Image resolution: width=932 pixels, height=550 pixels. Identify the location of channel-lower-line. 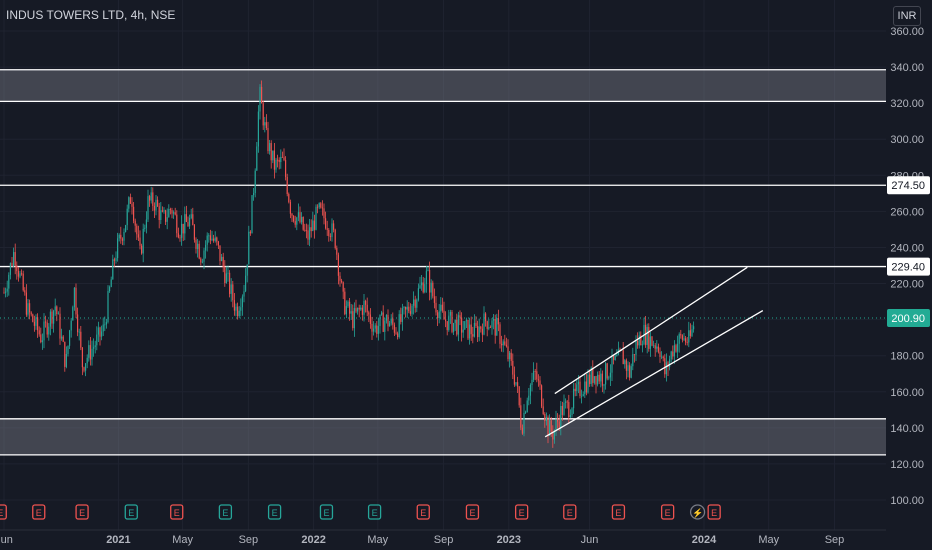
(654, 374).